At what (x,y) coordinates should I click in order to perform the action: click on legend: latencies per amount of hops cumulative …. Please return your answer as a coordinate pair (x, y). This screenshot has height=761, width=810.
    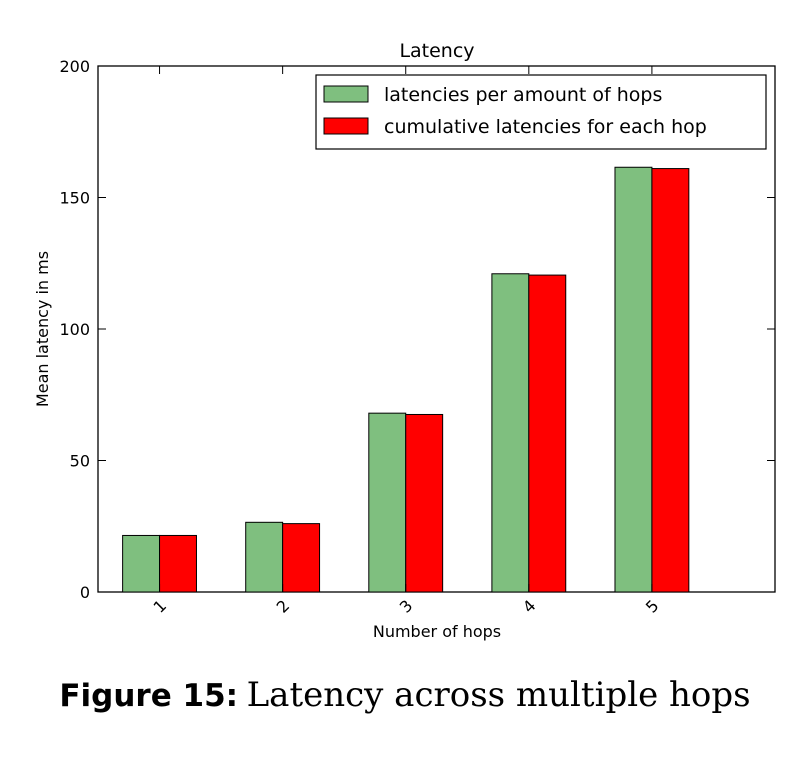
    Looking at the image, I should click on (541, 112).